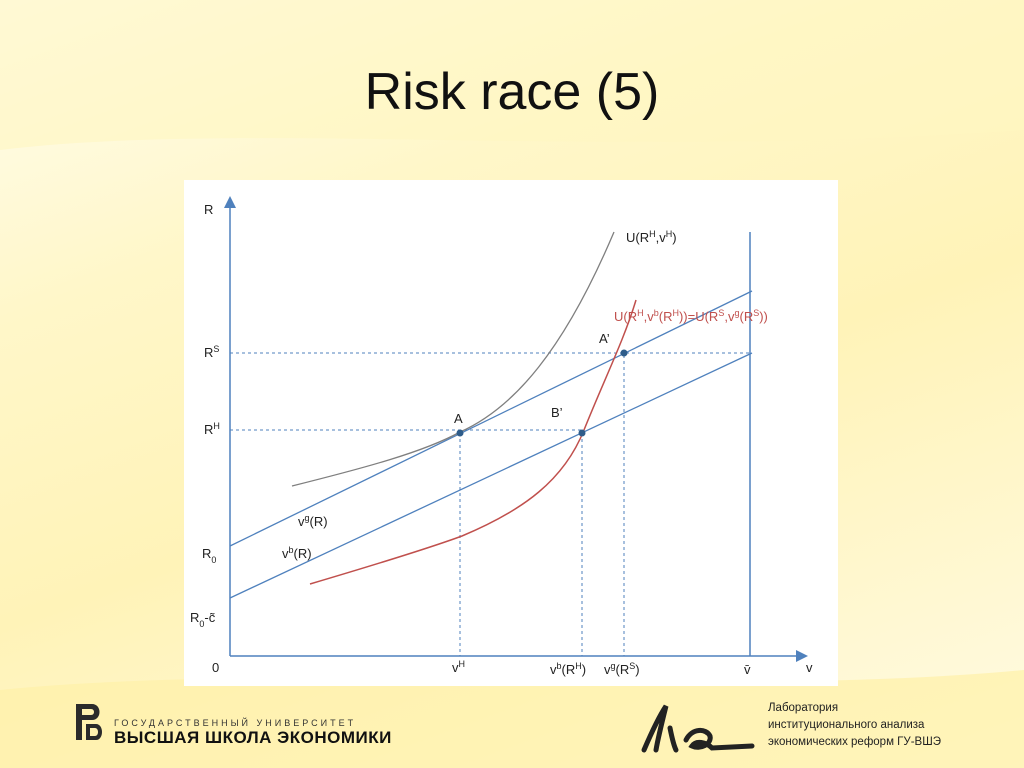  Describe the element at coordinates (89, 722) in the screenshot. I see `hse-logo-icon` at that location.